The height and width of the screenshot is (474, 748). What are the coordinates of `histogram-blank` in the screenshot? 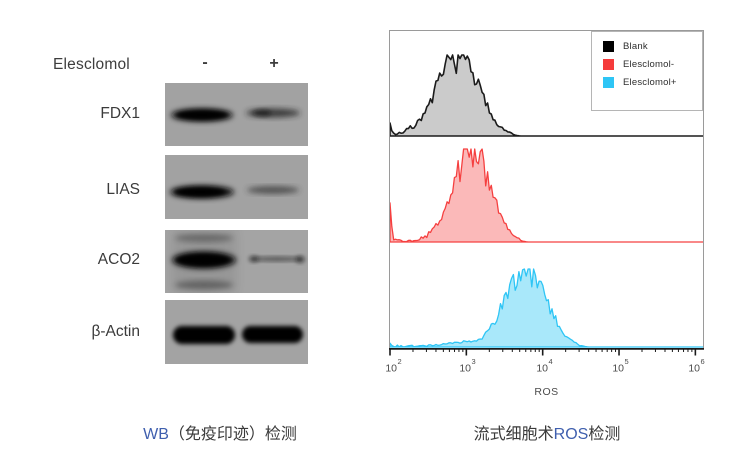 It's located at (546, 84).